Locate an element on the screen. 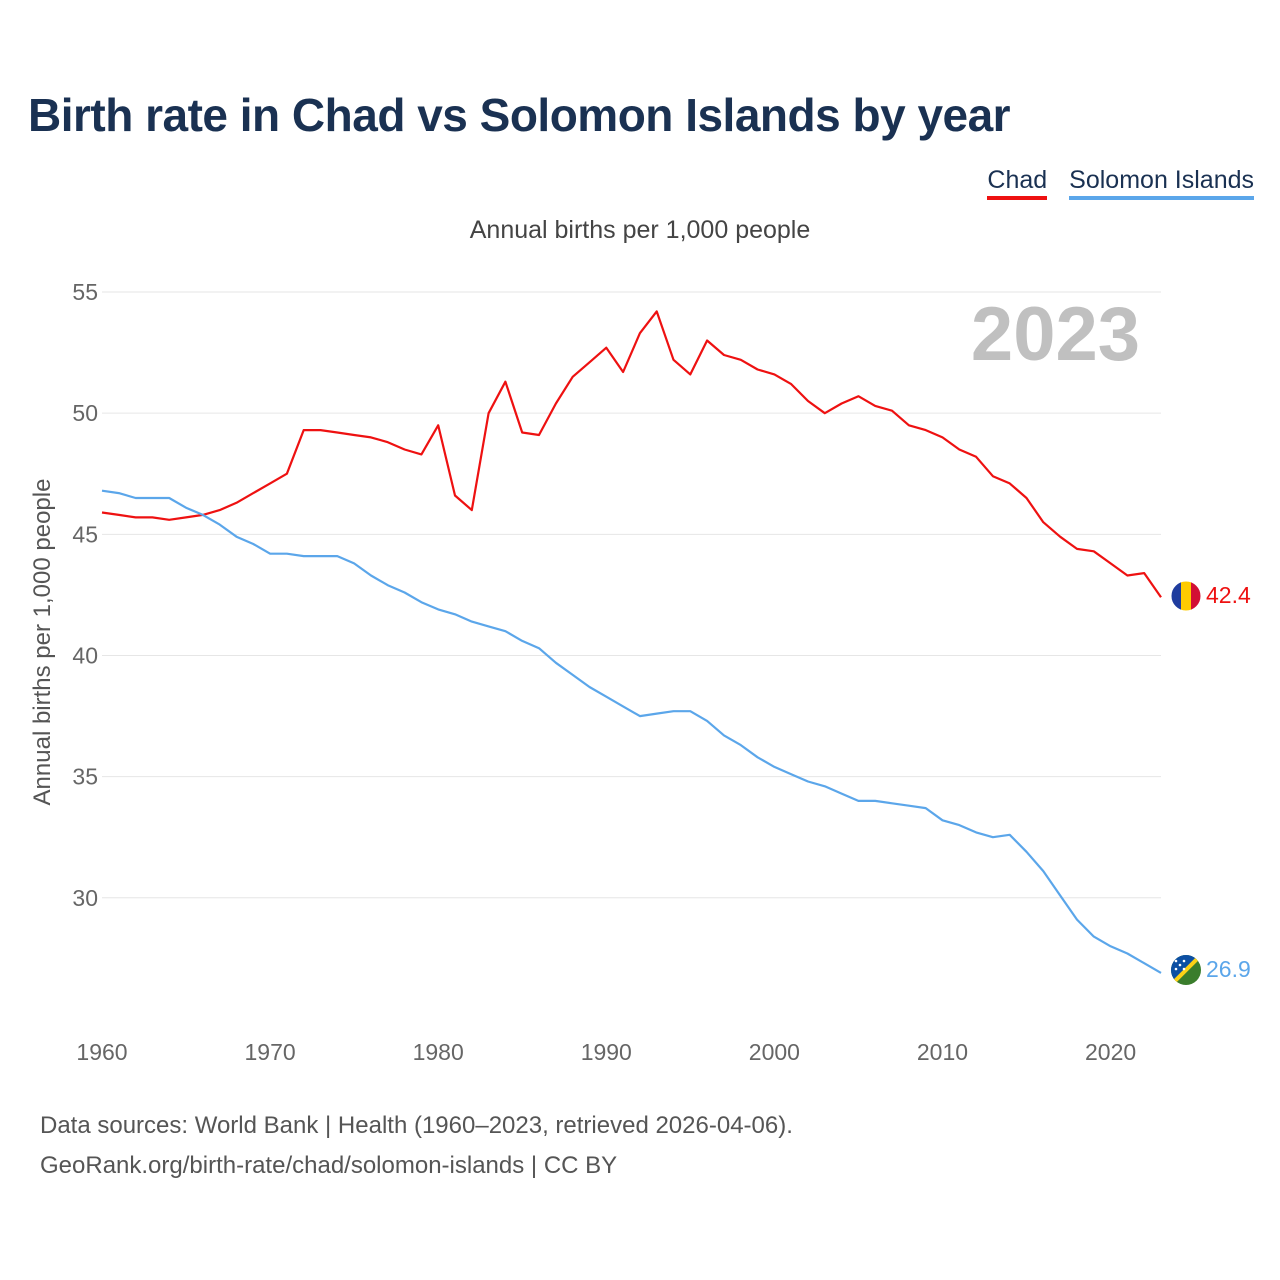 The image size is (1280, 1280). x-tick-label: 1980 is located at coordinates (438, 1052).